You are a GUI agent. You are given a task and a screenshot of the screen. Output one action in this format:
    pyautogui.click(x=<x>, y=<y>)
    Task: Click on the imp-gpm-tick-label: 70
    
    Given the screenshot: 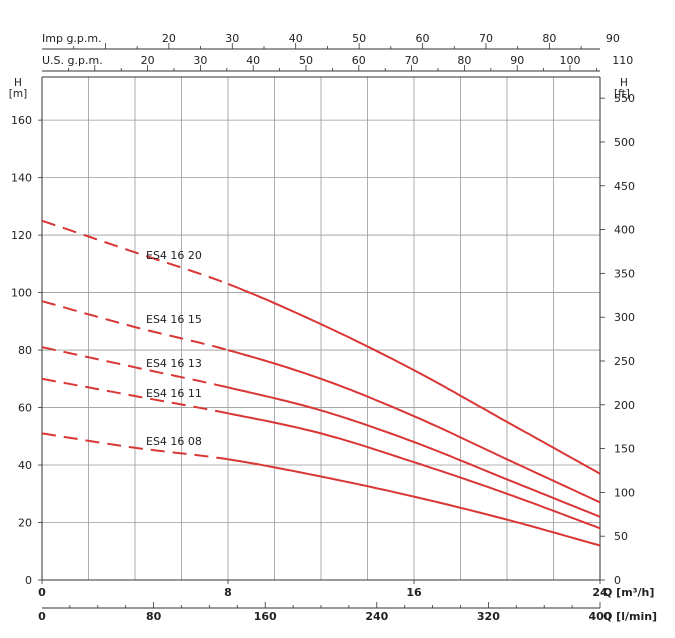 What is the action you would take?
    pyautogui.click(x=486, y=38)
    